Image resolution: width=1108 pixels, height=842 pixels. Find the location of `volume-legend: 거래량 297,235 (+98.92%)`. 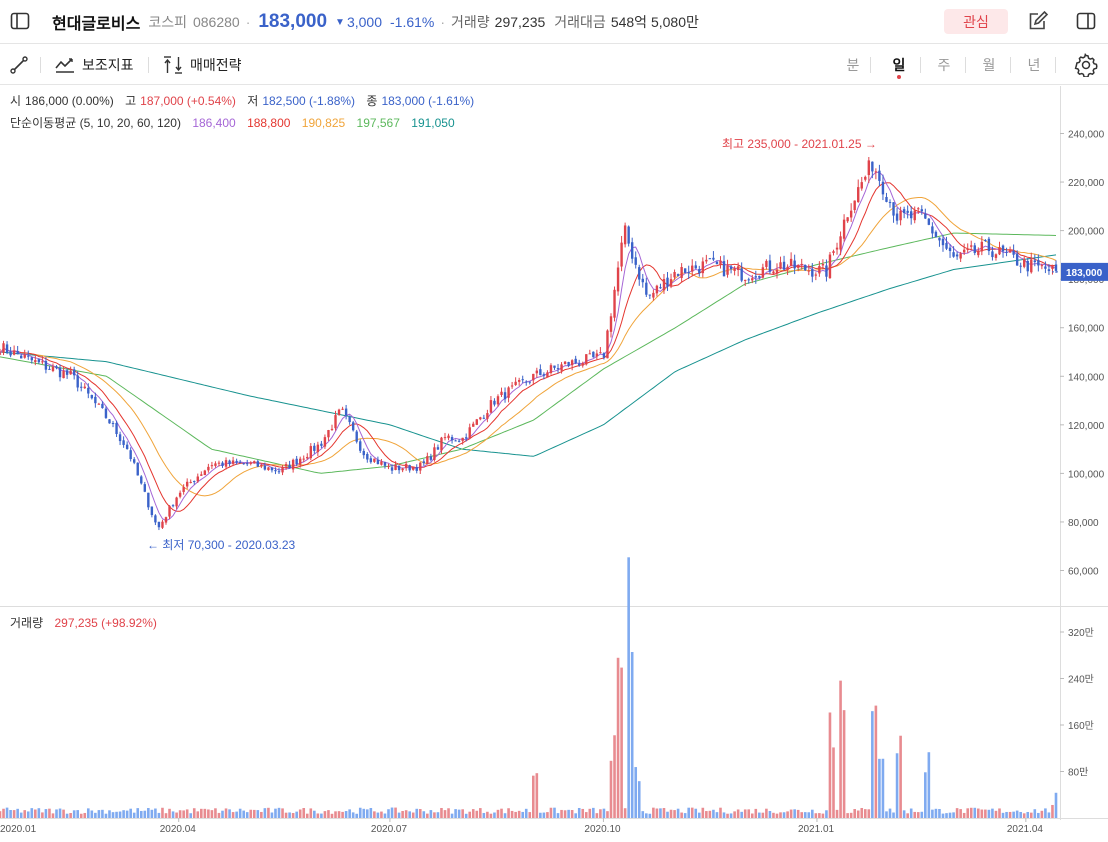

volume-legend: 거래량 297,235 (+98.92%) is located at coordinates (85, 622).